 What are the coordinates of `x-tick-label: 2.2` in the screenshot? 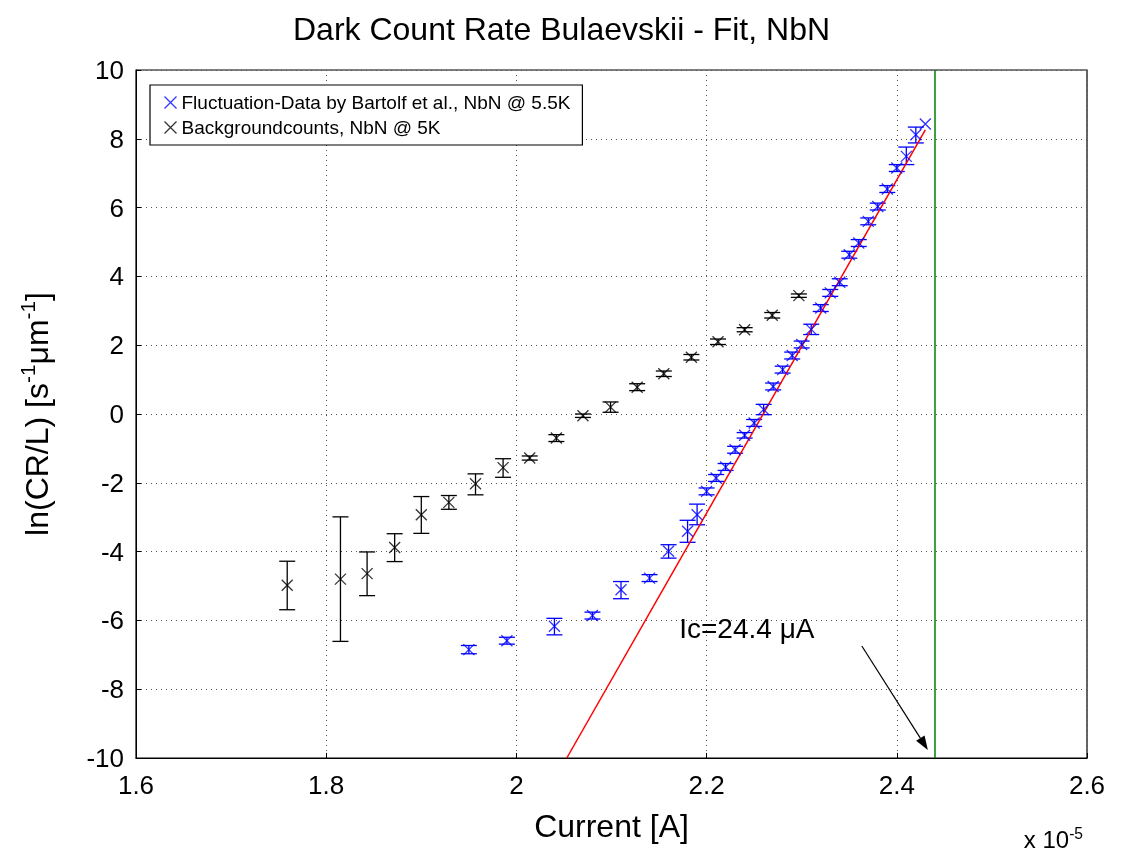 It's located at (706, 785).